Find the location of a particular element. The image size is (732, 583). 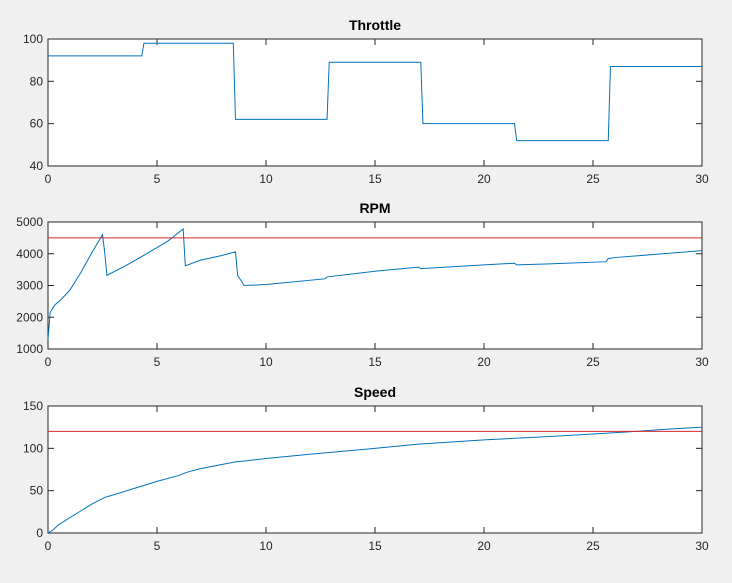

y-tick-label: 50 is located at coordinates (37, 491).